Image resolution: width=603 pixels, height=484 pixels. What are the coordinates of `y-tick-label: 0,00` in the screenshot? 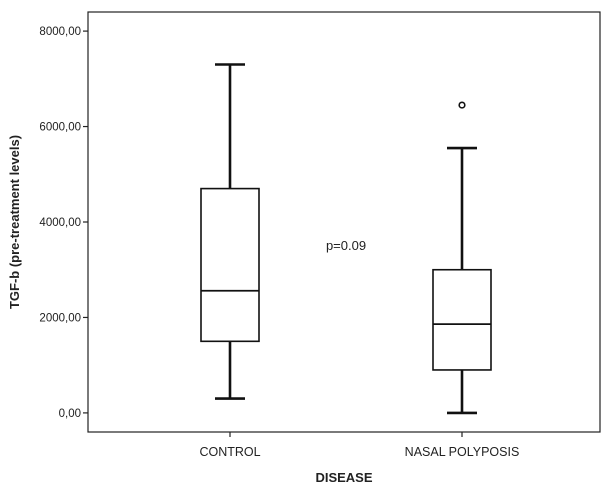 It's located at (70, 414).